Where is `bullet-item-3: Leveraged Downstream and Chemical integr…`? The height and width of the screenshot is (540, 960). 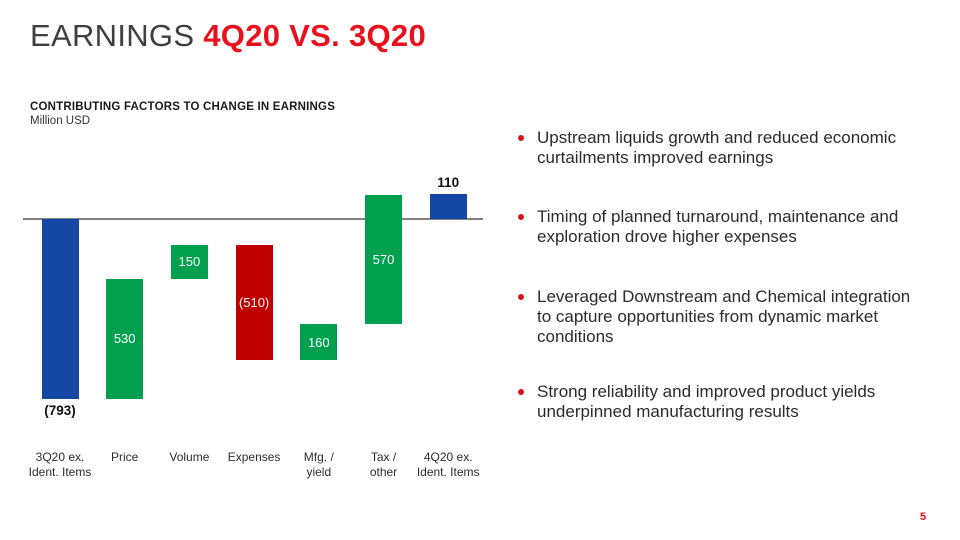 bullet-item-3: Leveraged Downstream and Chemical integr… is located at coordinates (720, 317).